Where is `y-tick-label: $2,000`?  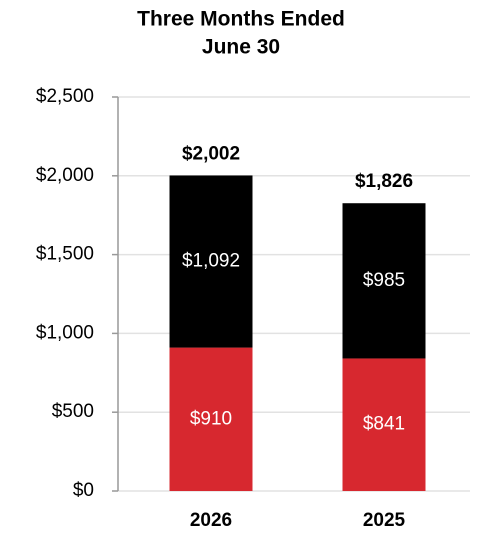 y-tick-label: $2,000 is located at coordinates (65, 175).